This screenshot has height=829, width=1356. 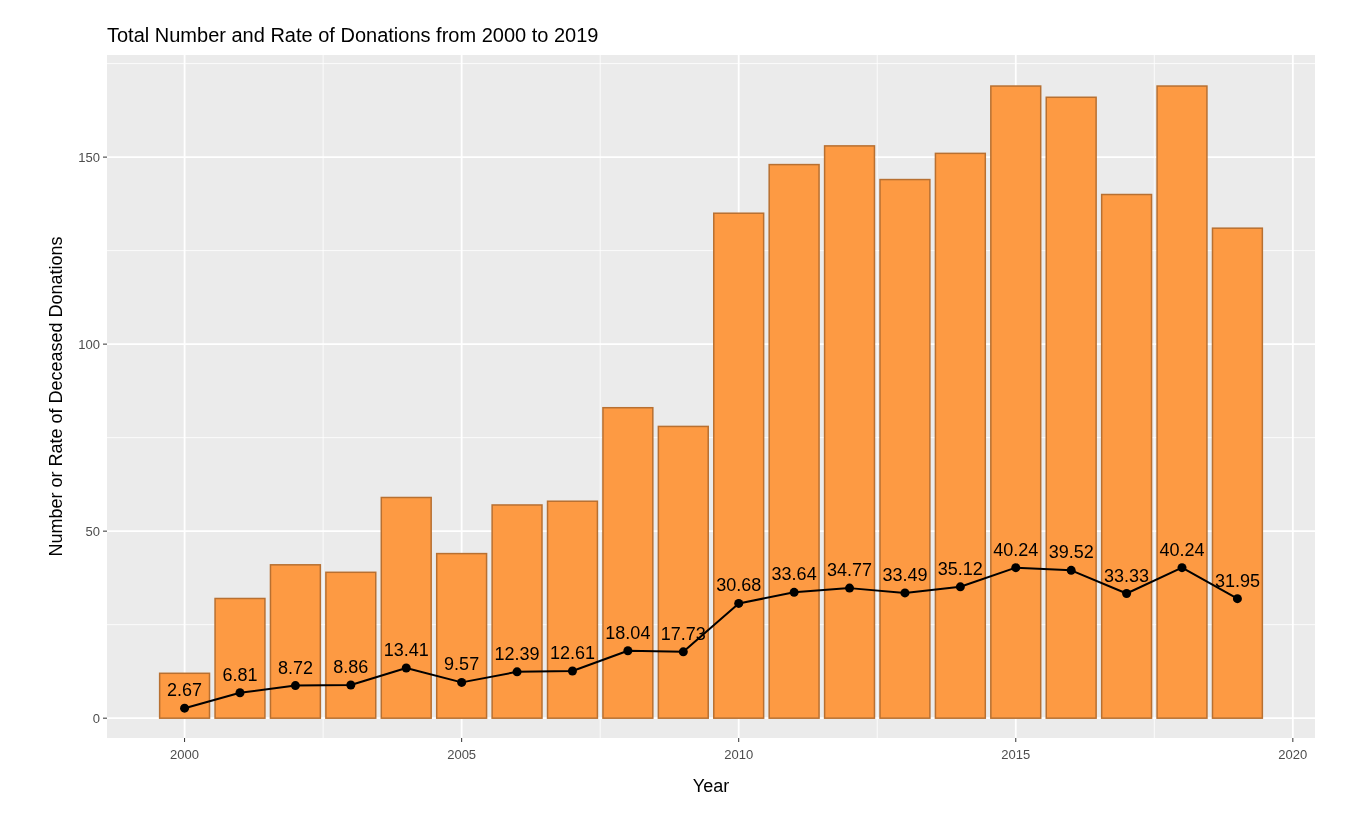 What do you see at coordinates (794, 574) in the screenshot?
I see `data-label: 33.64` at bounding box center [794, 574].